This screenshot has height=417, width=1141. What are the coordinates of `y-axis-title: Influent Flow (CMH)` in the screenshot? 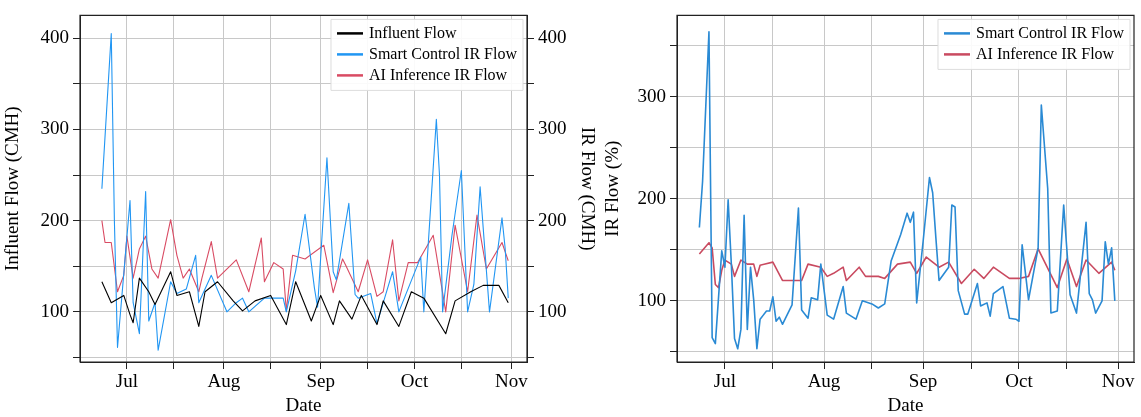 It's located at (12, 189).